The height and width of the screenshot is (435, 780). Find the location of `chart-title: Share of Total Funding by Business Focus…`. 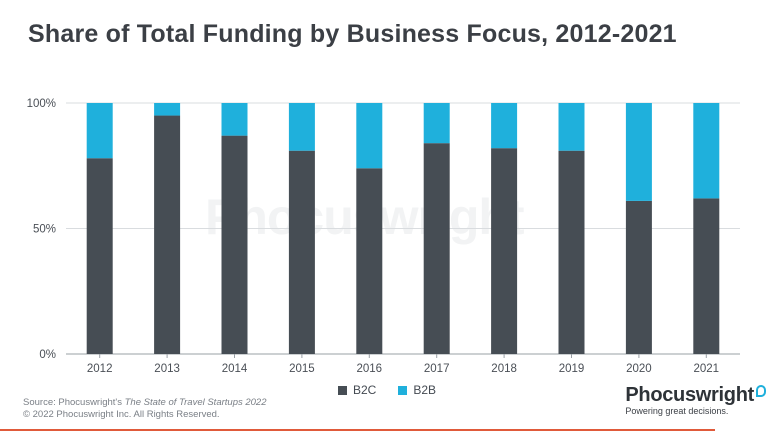

chart-title: Share of Total Funding by Business Focus… is located at coordinates (352, 34).